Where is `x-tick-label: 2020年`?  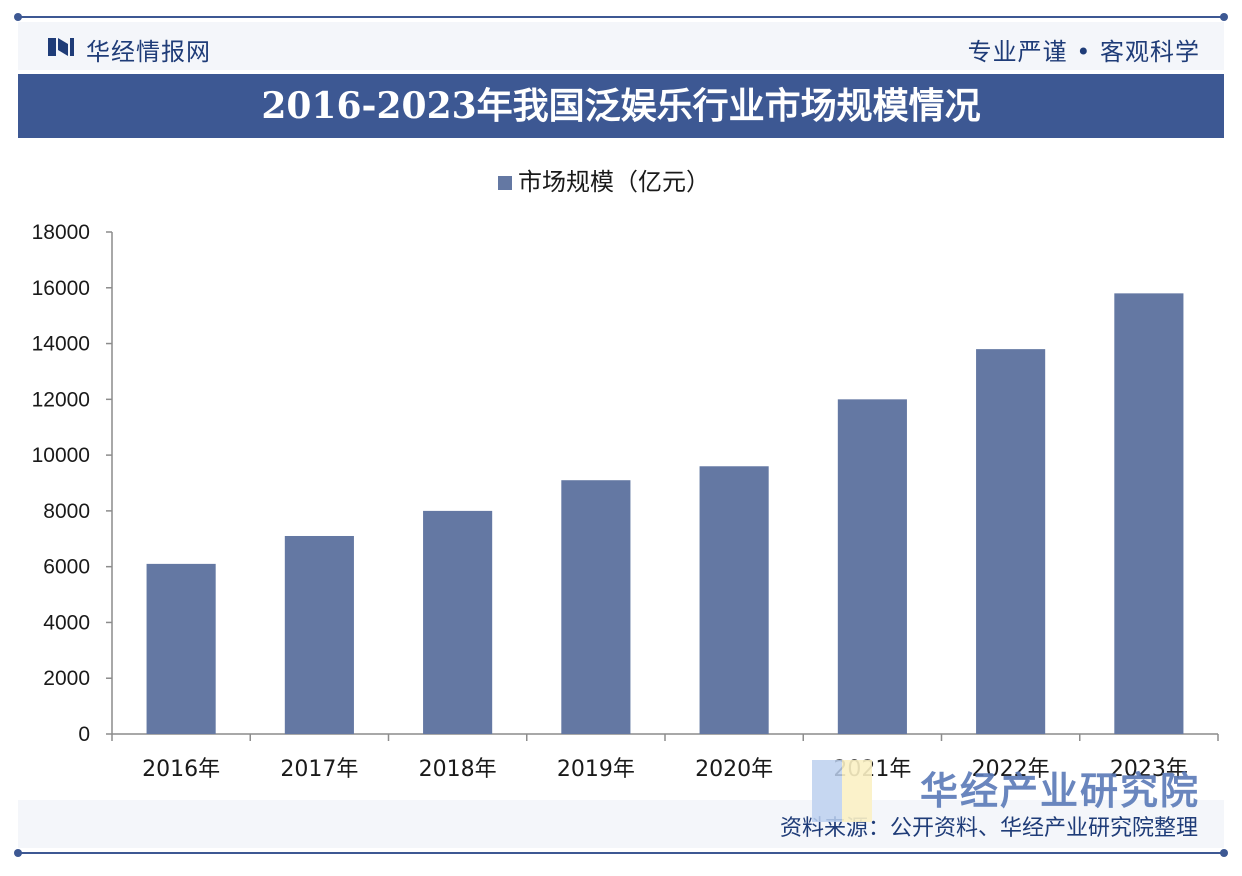
x-tick-label: 2020年 is located at coordinates (734, 769).